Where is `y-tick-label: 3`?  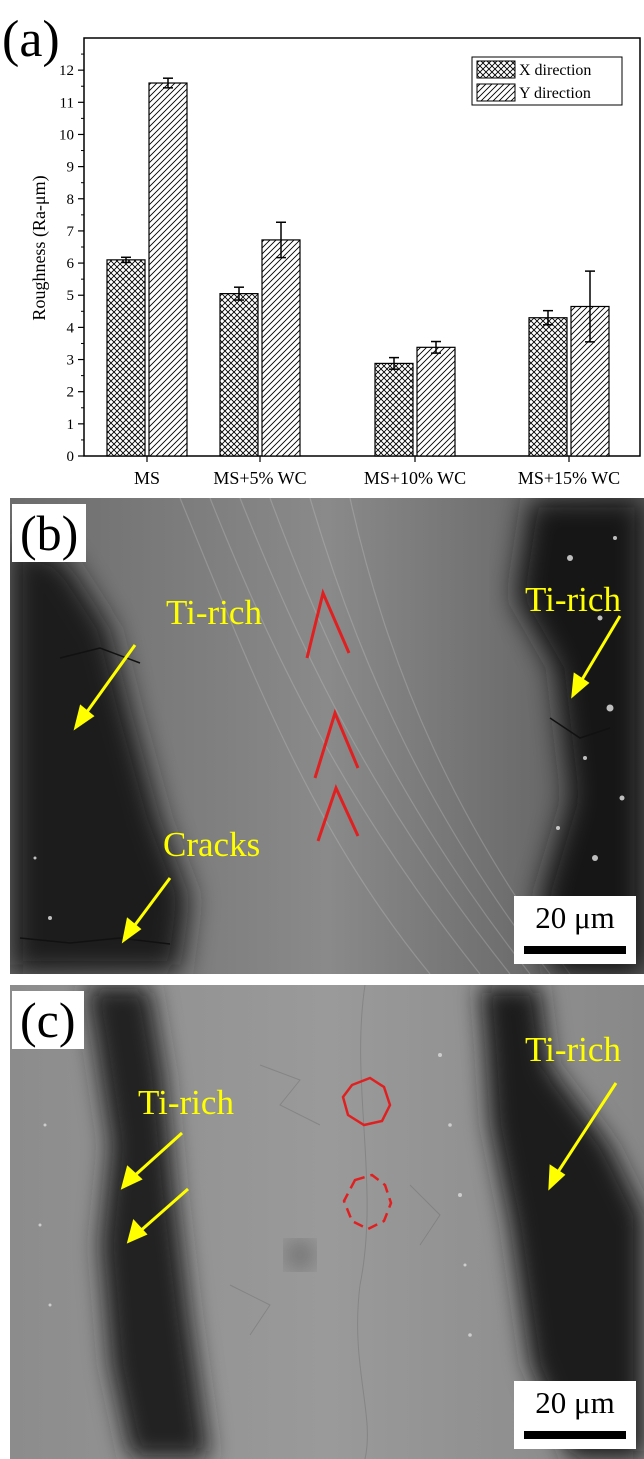 y-tick-label: 3 is located at coordinates (71, 361).